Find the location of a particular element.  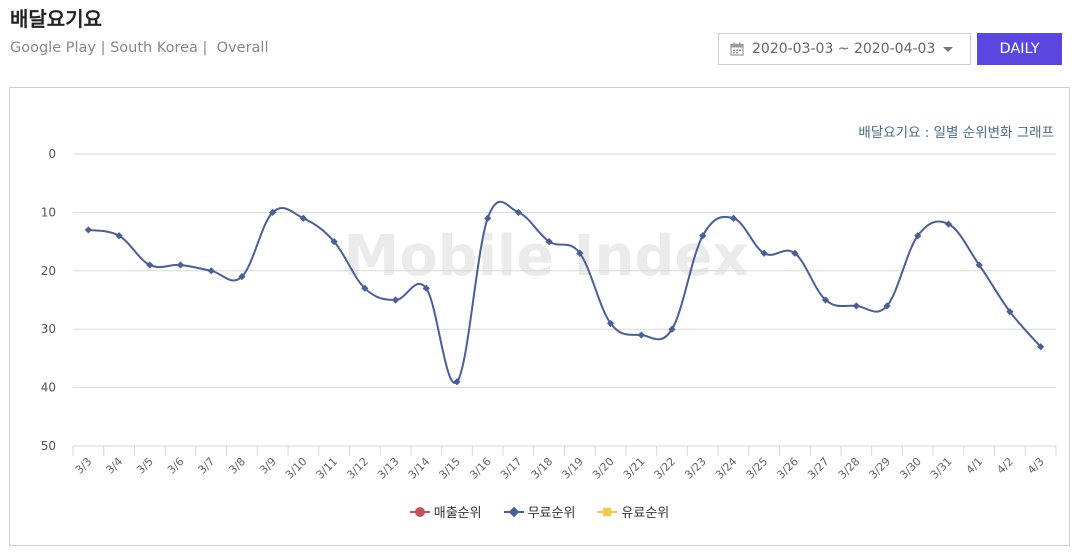

app-title: 배달요기요 is located at coordinates (56, 19).